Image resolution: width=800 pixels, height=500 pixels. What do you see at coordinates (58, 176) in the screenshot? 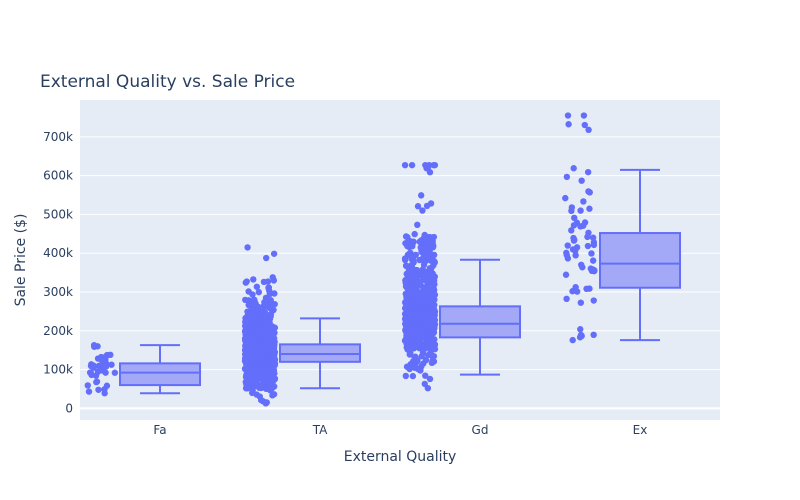
I see `y-tick-label: 600k` at bounding box center [58, 176].